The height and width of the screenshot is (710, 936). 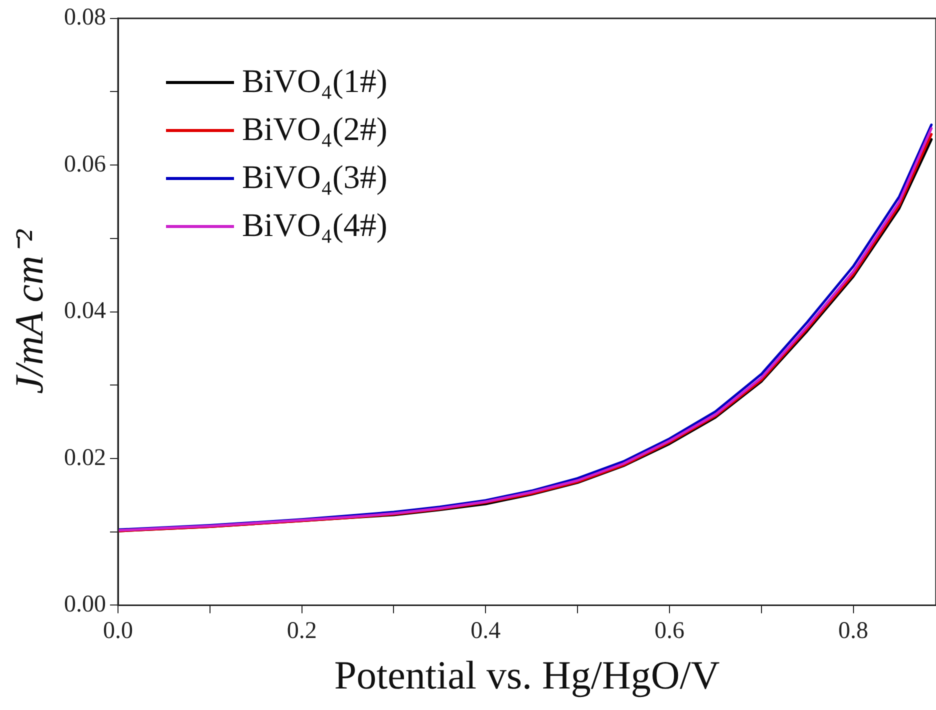 I want to click on y-tick-label: 0.08, so click(x=85, y=17).